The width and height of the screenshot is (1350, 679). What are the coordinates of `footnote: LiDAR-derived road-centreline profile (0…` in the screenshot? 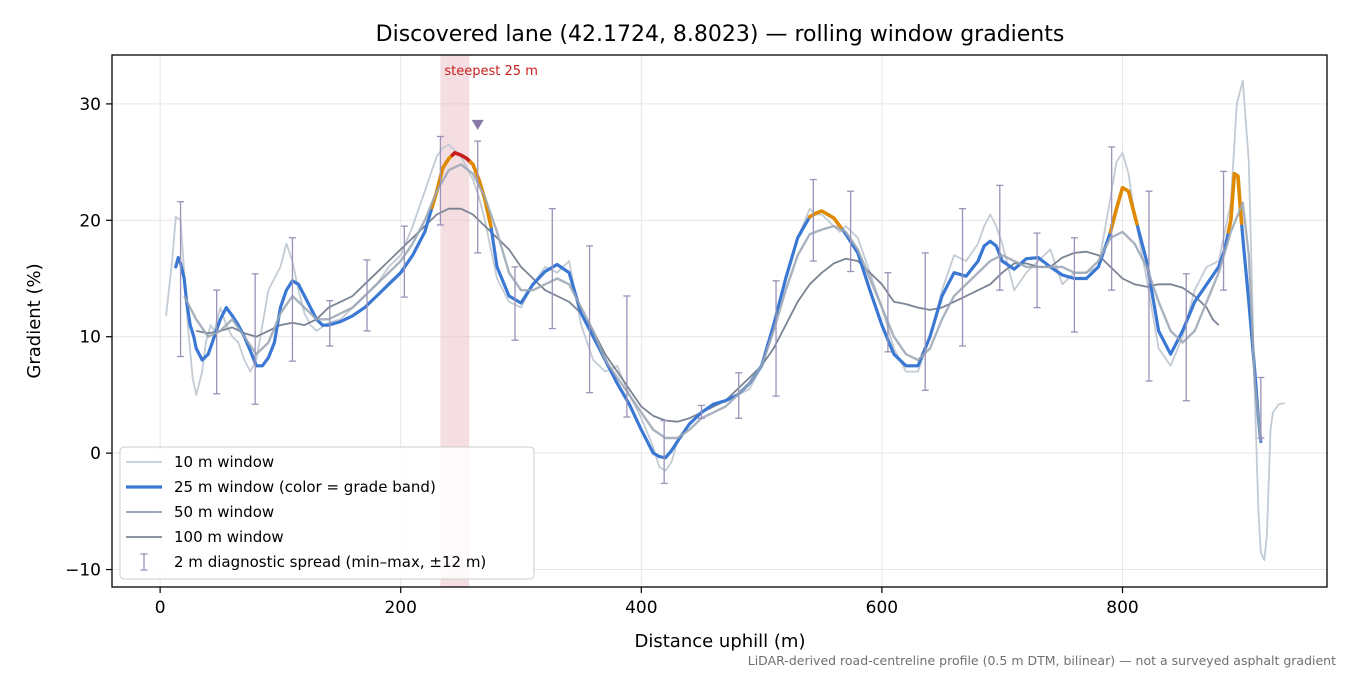 It's located at (1042, 660).